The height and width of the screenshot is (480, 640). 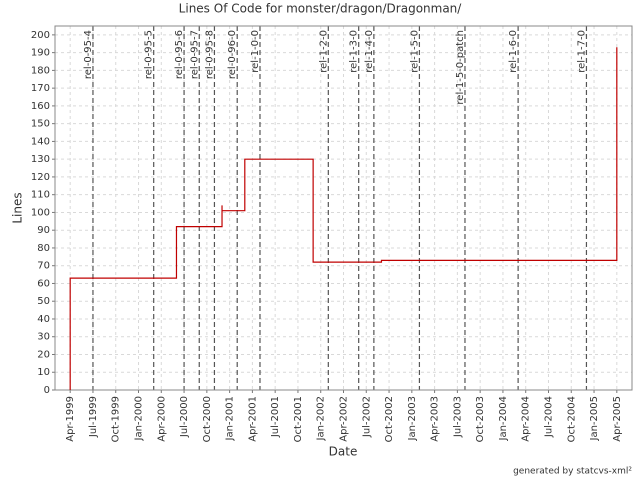 I want to click on x-tick-label: Apr-2003, so click(x=435, y=419).